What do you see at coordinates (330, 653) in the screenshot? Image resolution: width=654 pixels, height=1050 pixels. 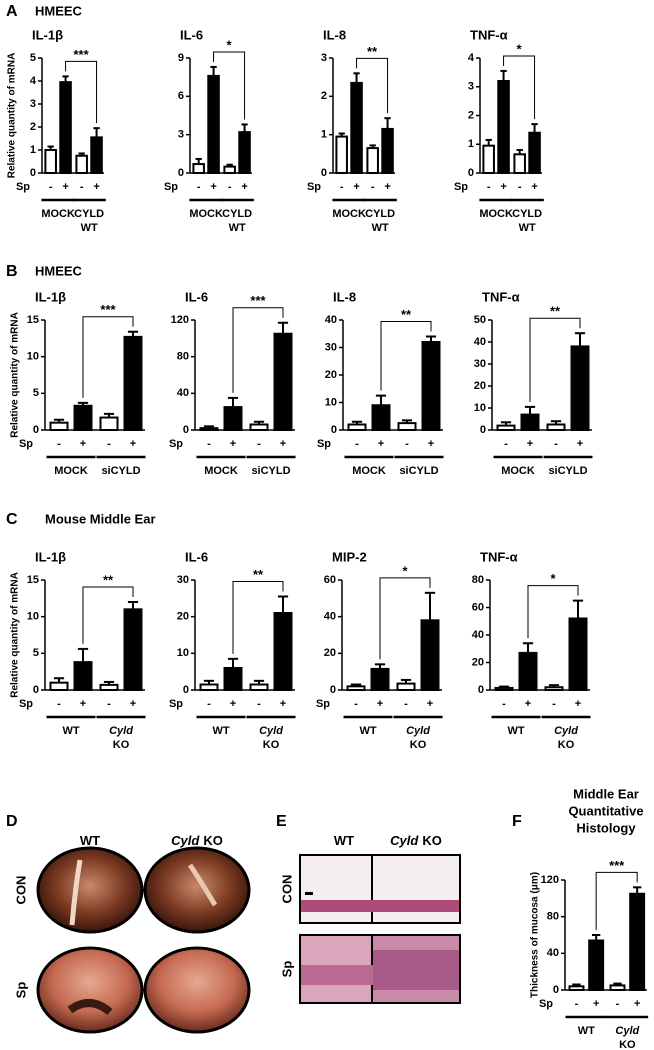 I see `y-tick-label: 20` at bounding box center [330, 653].